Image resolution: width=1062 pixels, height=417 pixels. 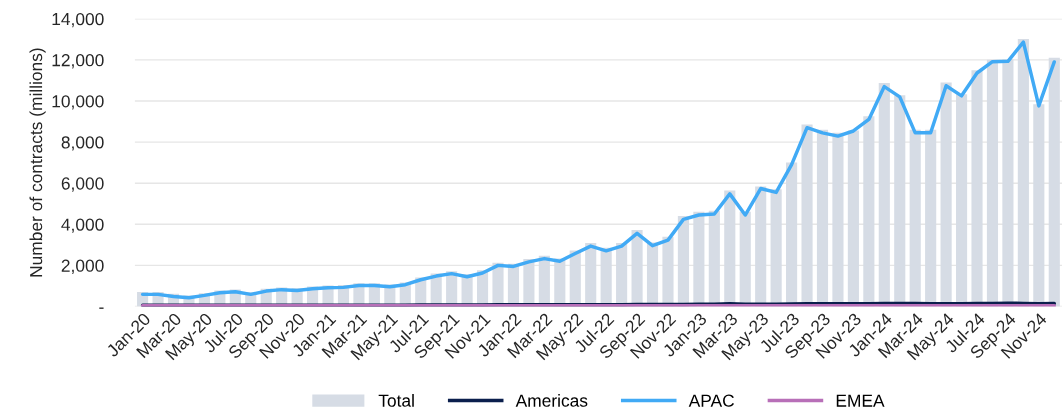 I want to click on y-tick-label: 10,000, so click(x=78, y=102).